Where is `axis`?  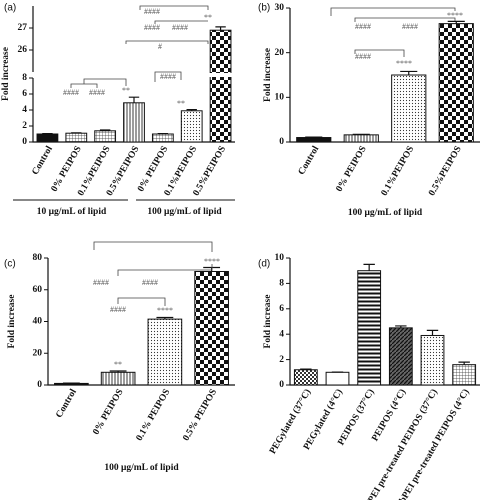
axis is located at coordinates (384, 322).